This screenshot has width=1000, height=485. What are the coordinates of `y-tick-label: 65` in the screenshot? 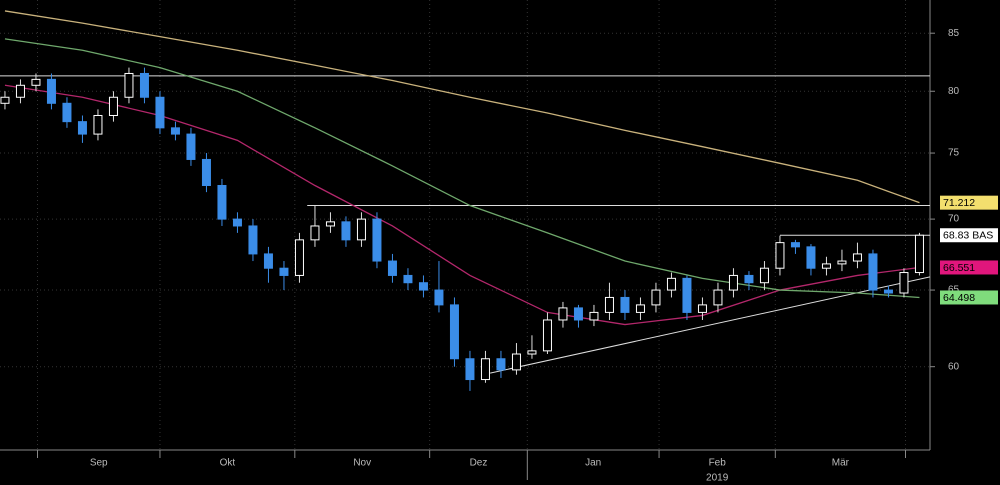 It's located at (954, 290).